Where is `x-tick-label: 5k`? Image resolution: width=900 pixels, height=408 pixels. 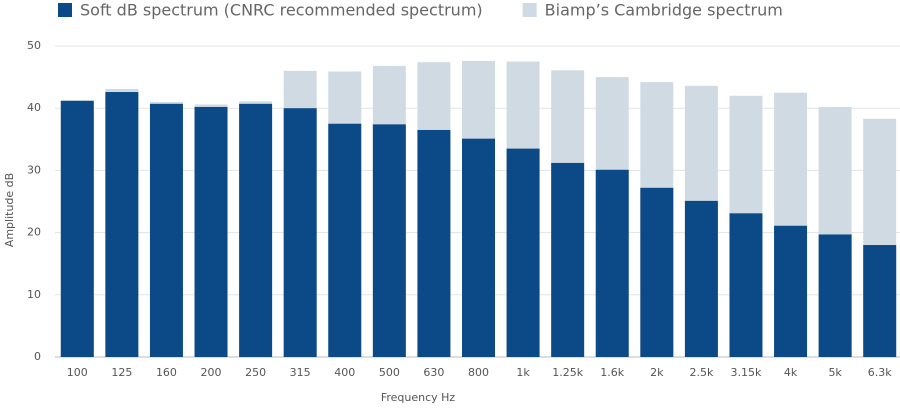 x-tick-label: 5k is located at coordinates (835, 372).